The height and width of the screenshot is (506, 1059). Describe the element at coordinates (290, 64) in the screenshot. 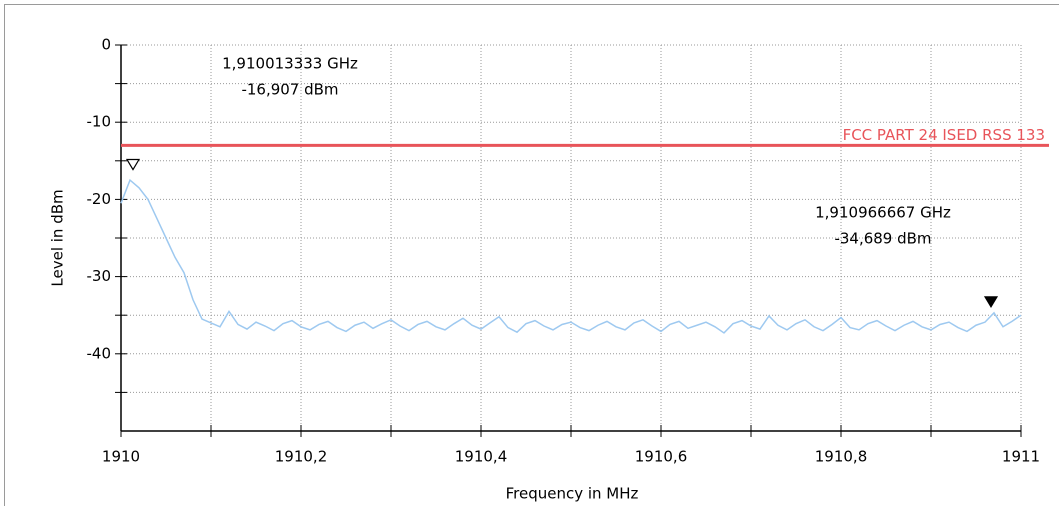

I see `marker-frequency: 1,910013333 GHz` at that location.